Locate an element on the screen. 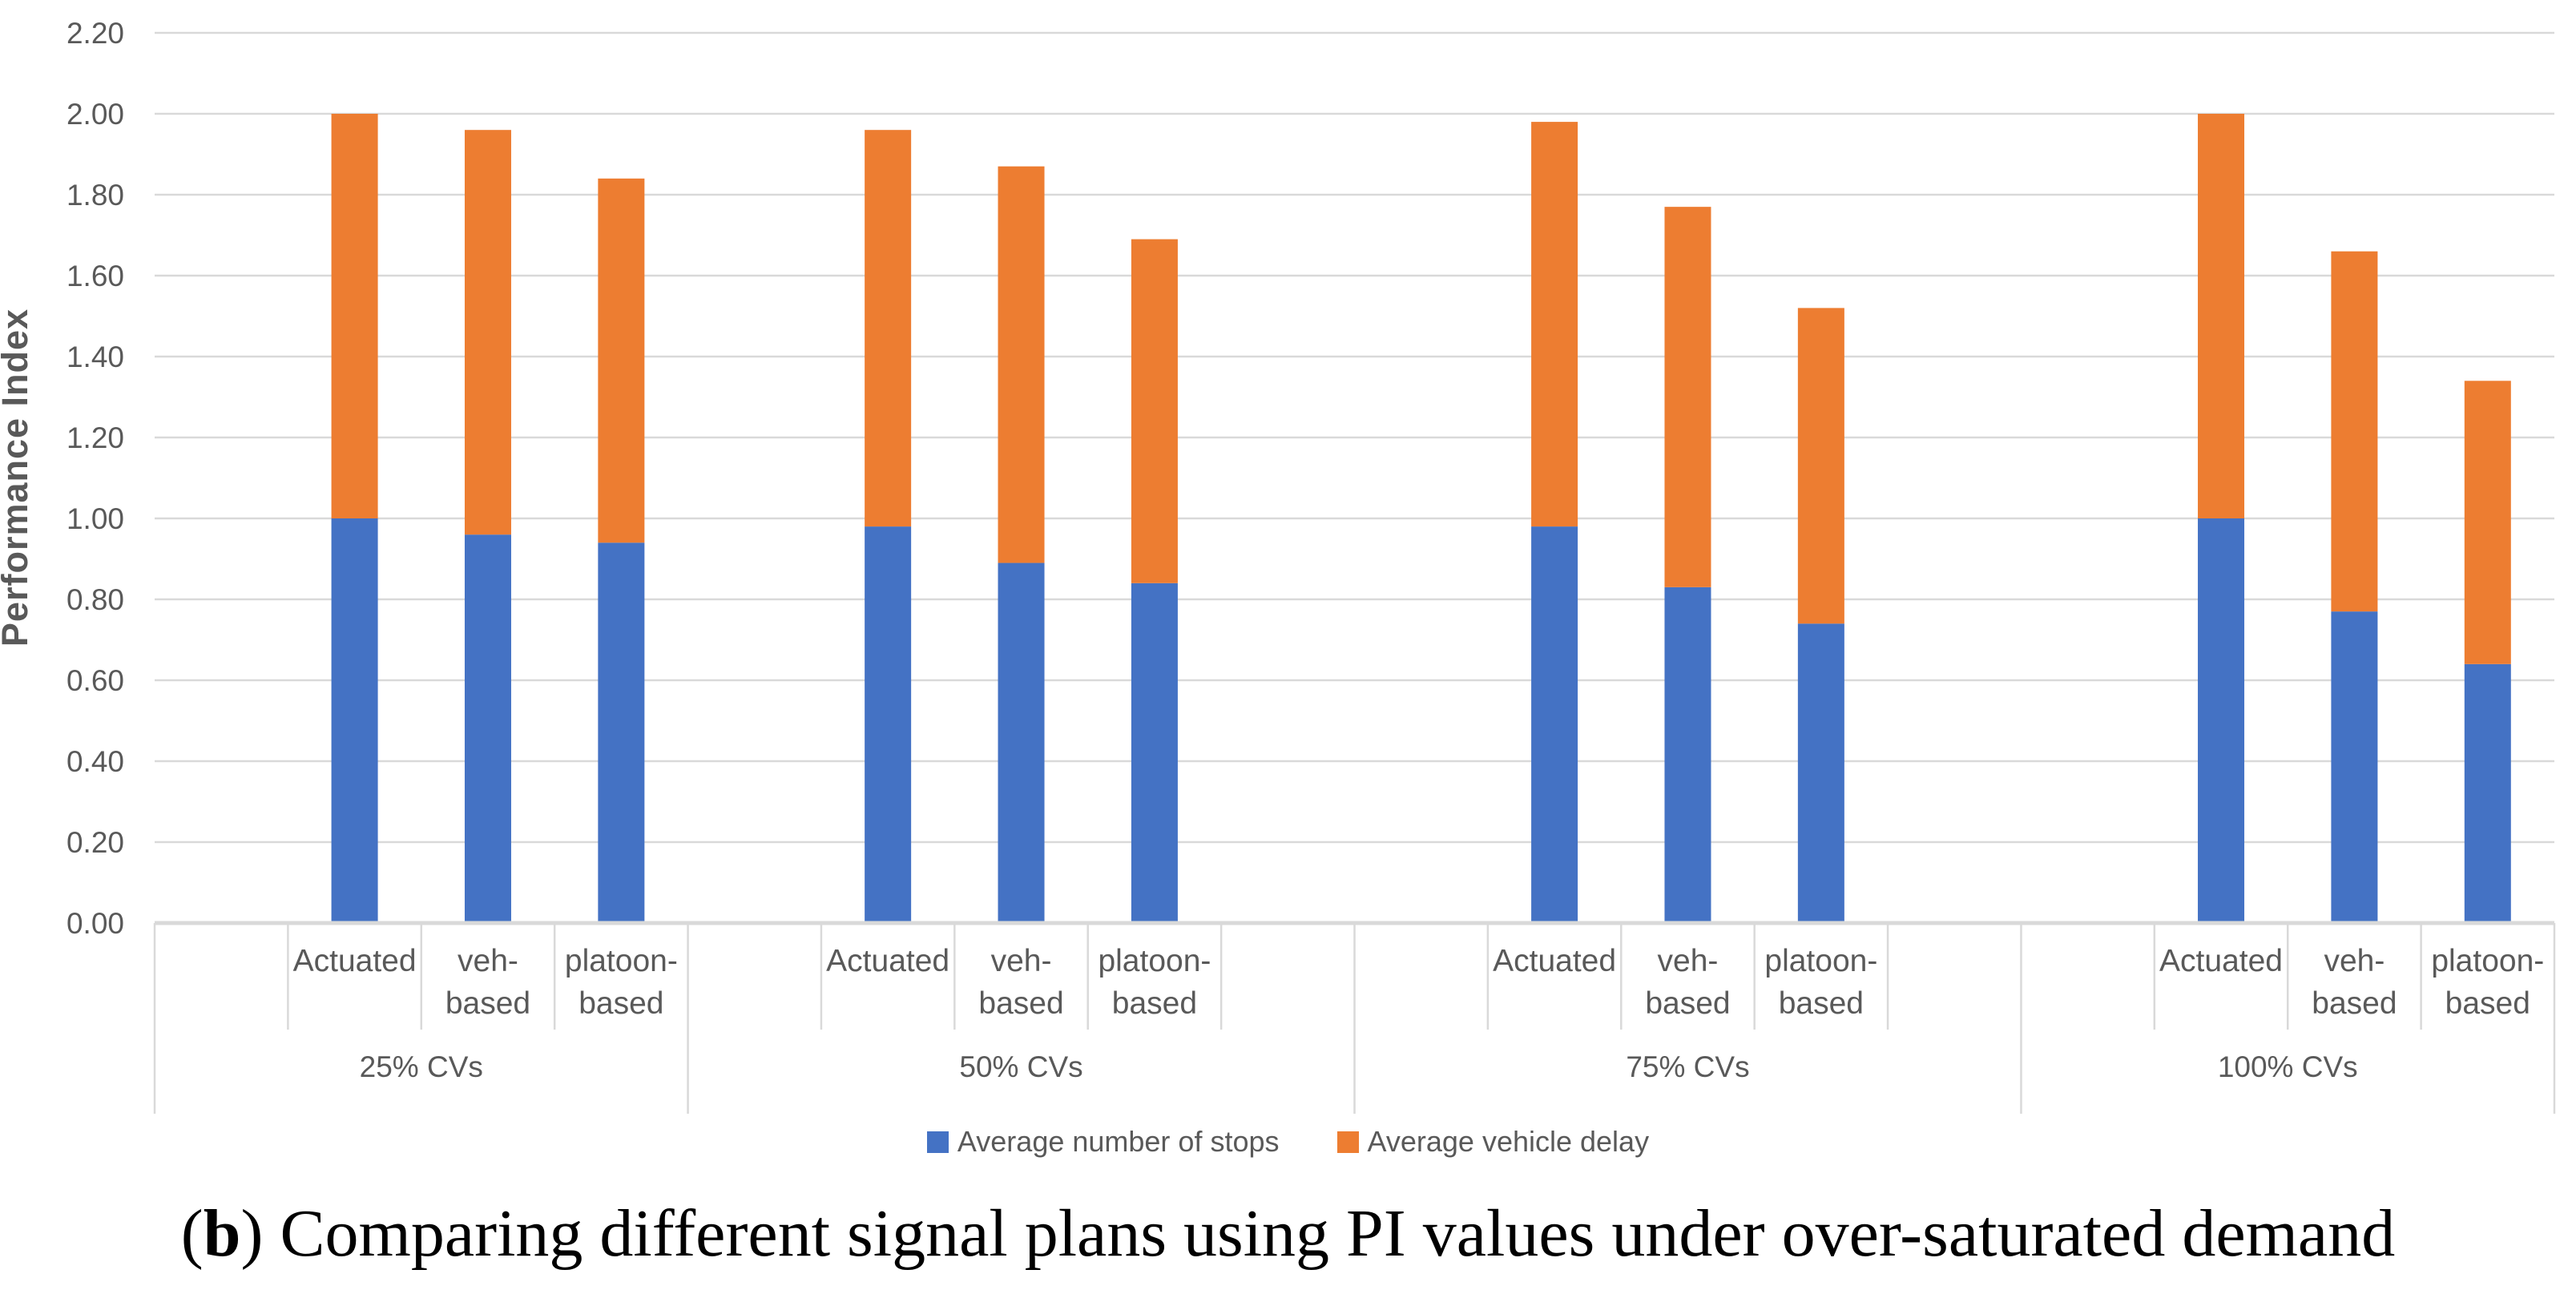  y-tick-label: 1.60 is located at coordinates (95, 276).